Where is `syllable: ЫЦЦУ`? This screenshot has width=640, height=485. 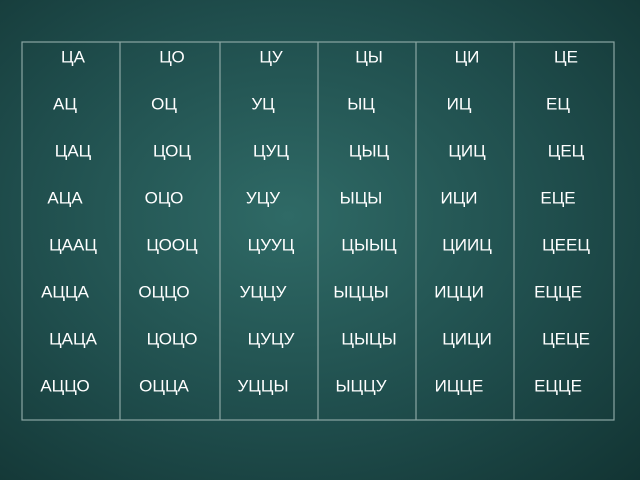
syllable: ЫЦЦУ is located at coordinates (361, 385).